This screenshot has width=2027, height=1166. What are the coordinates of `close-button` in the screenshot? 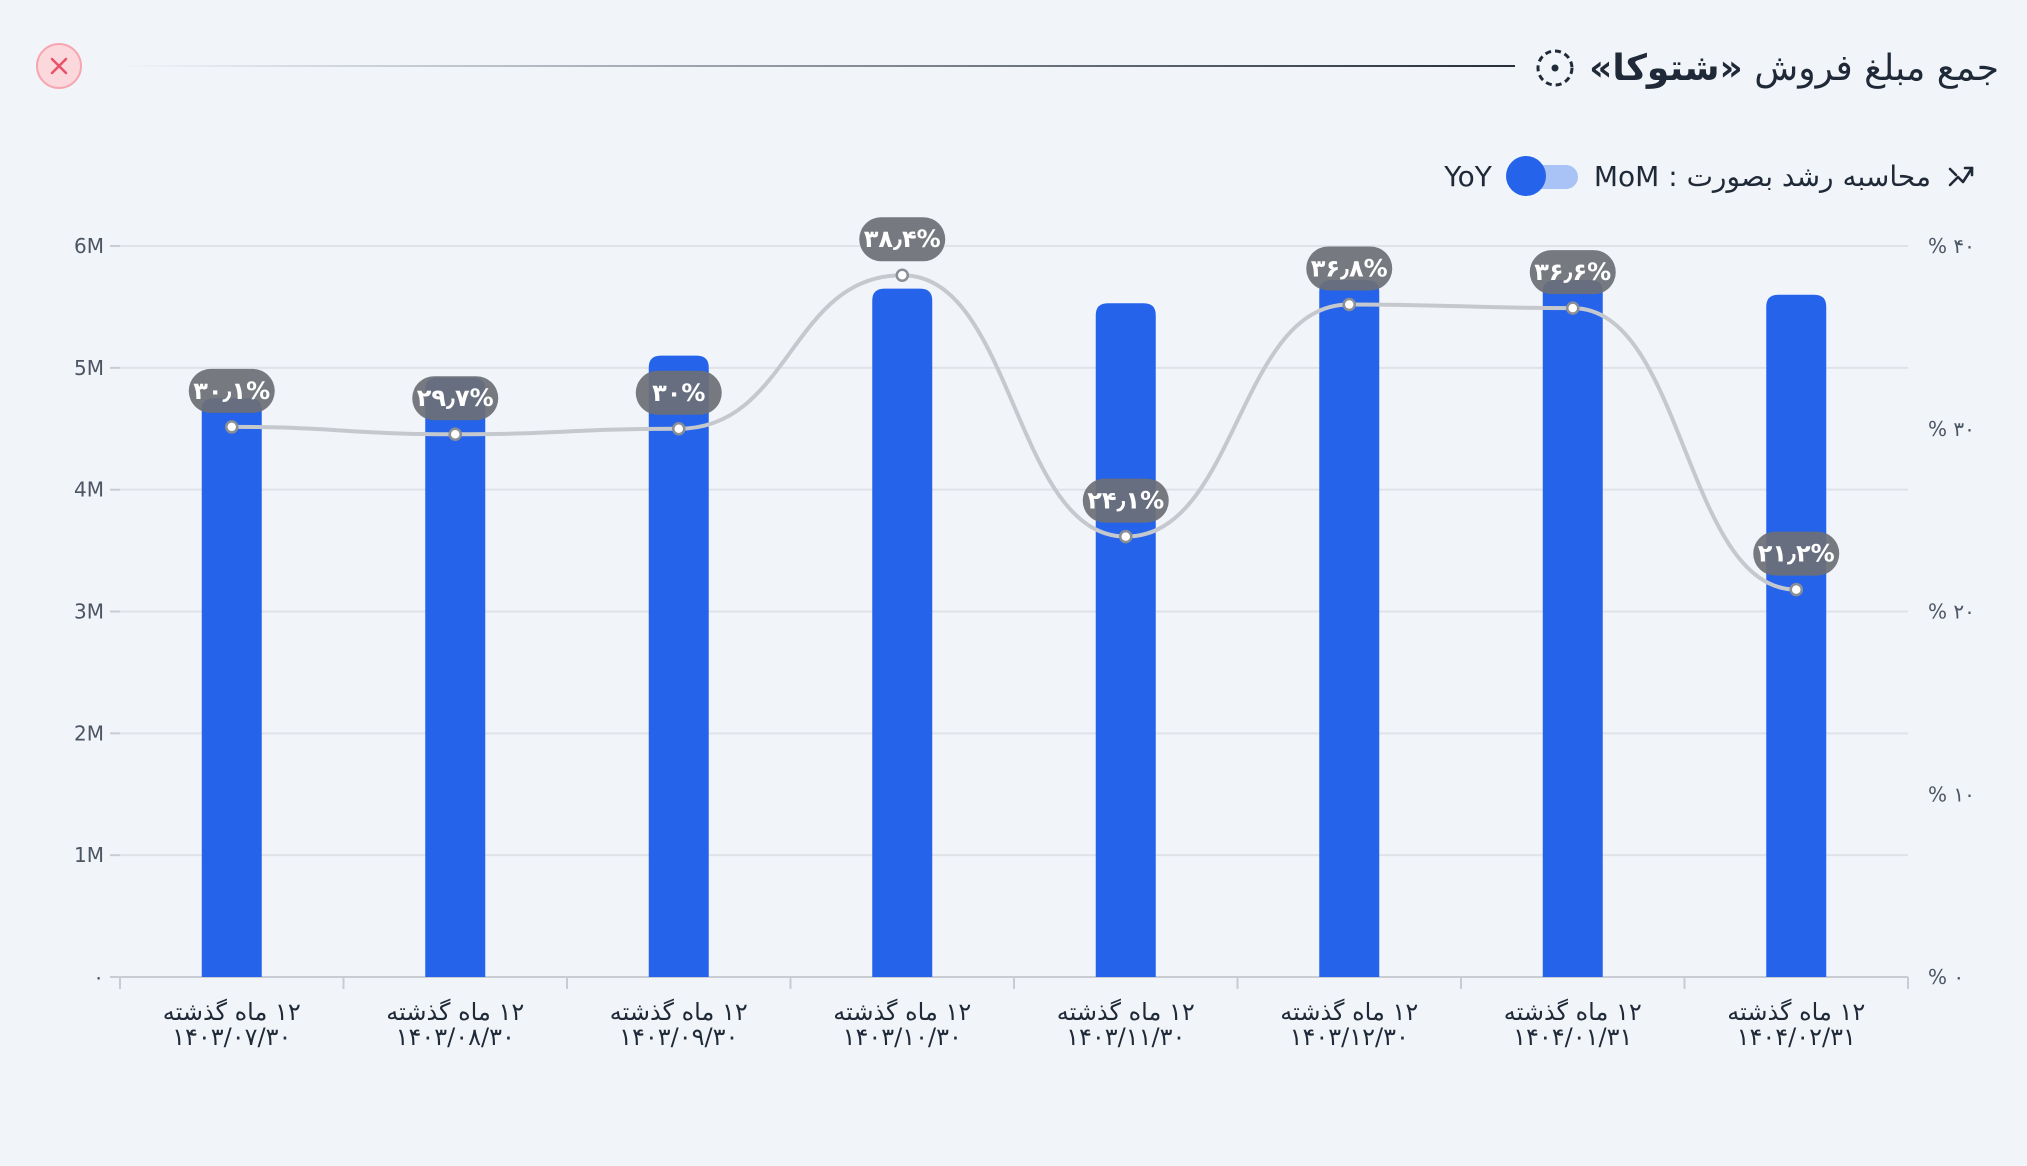 It's located at (59, 66).